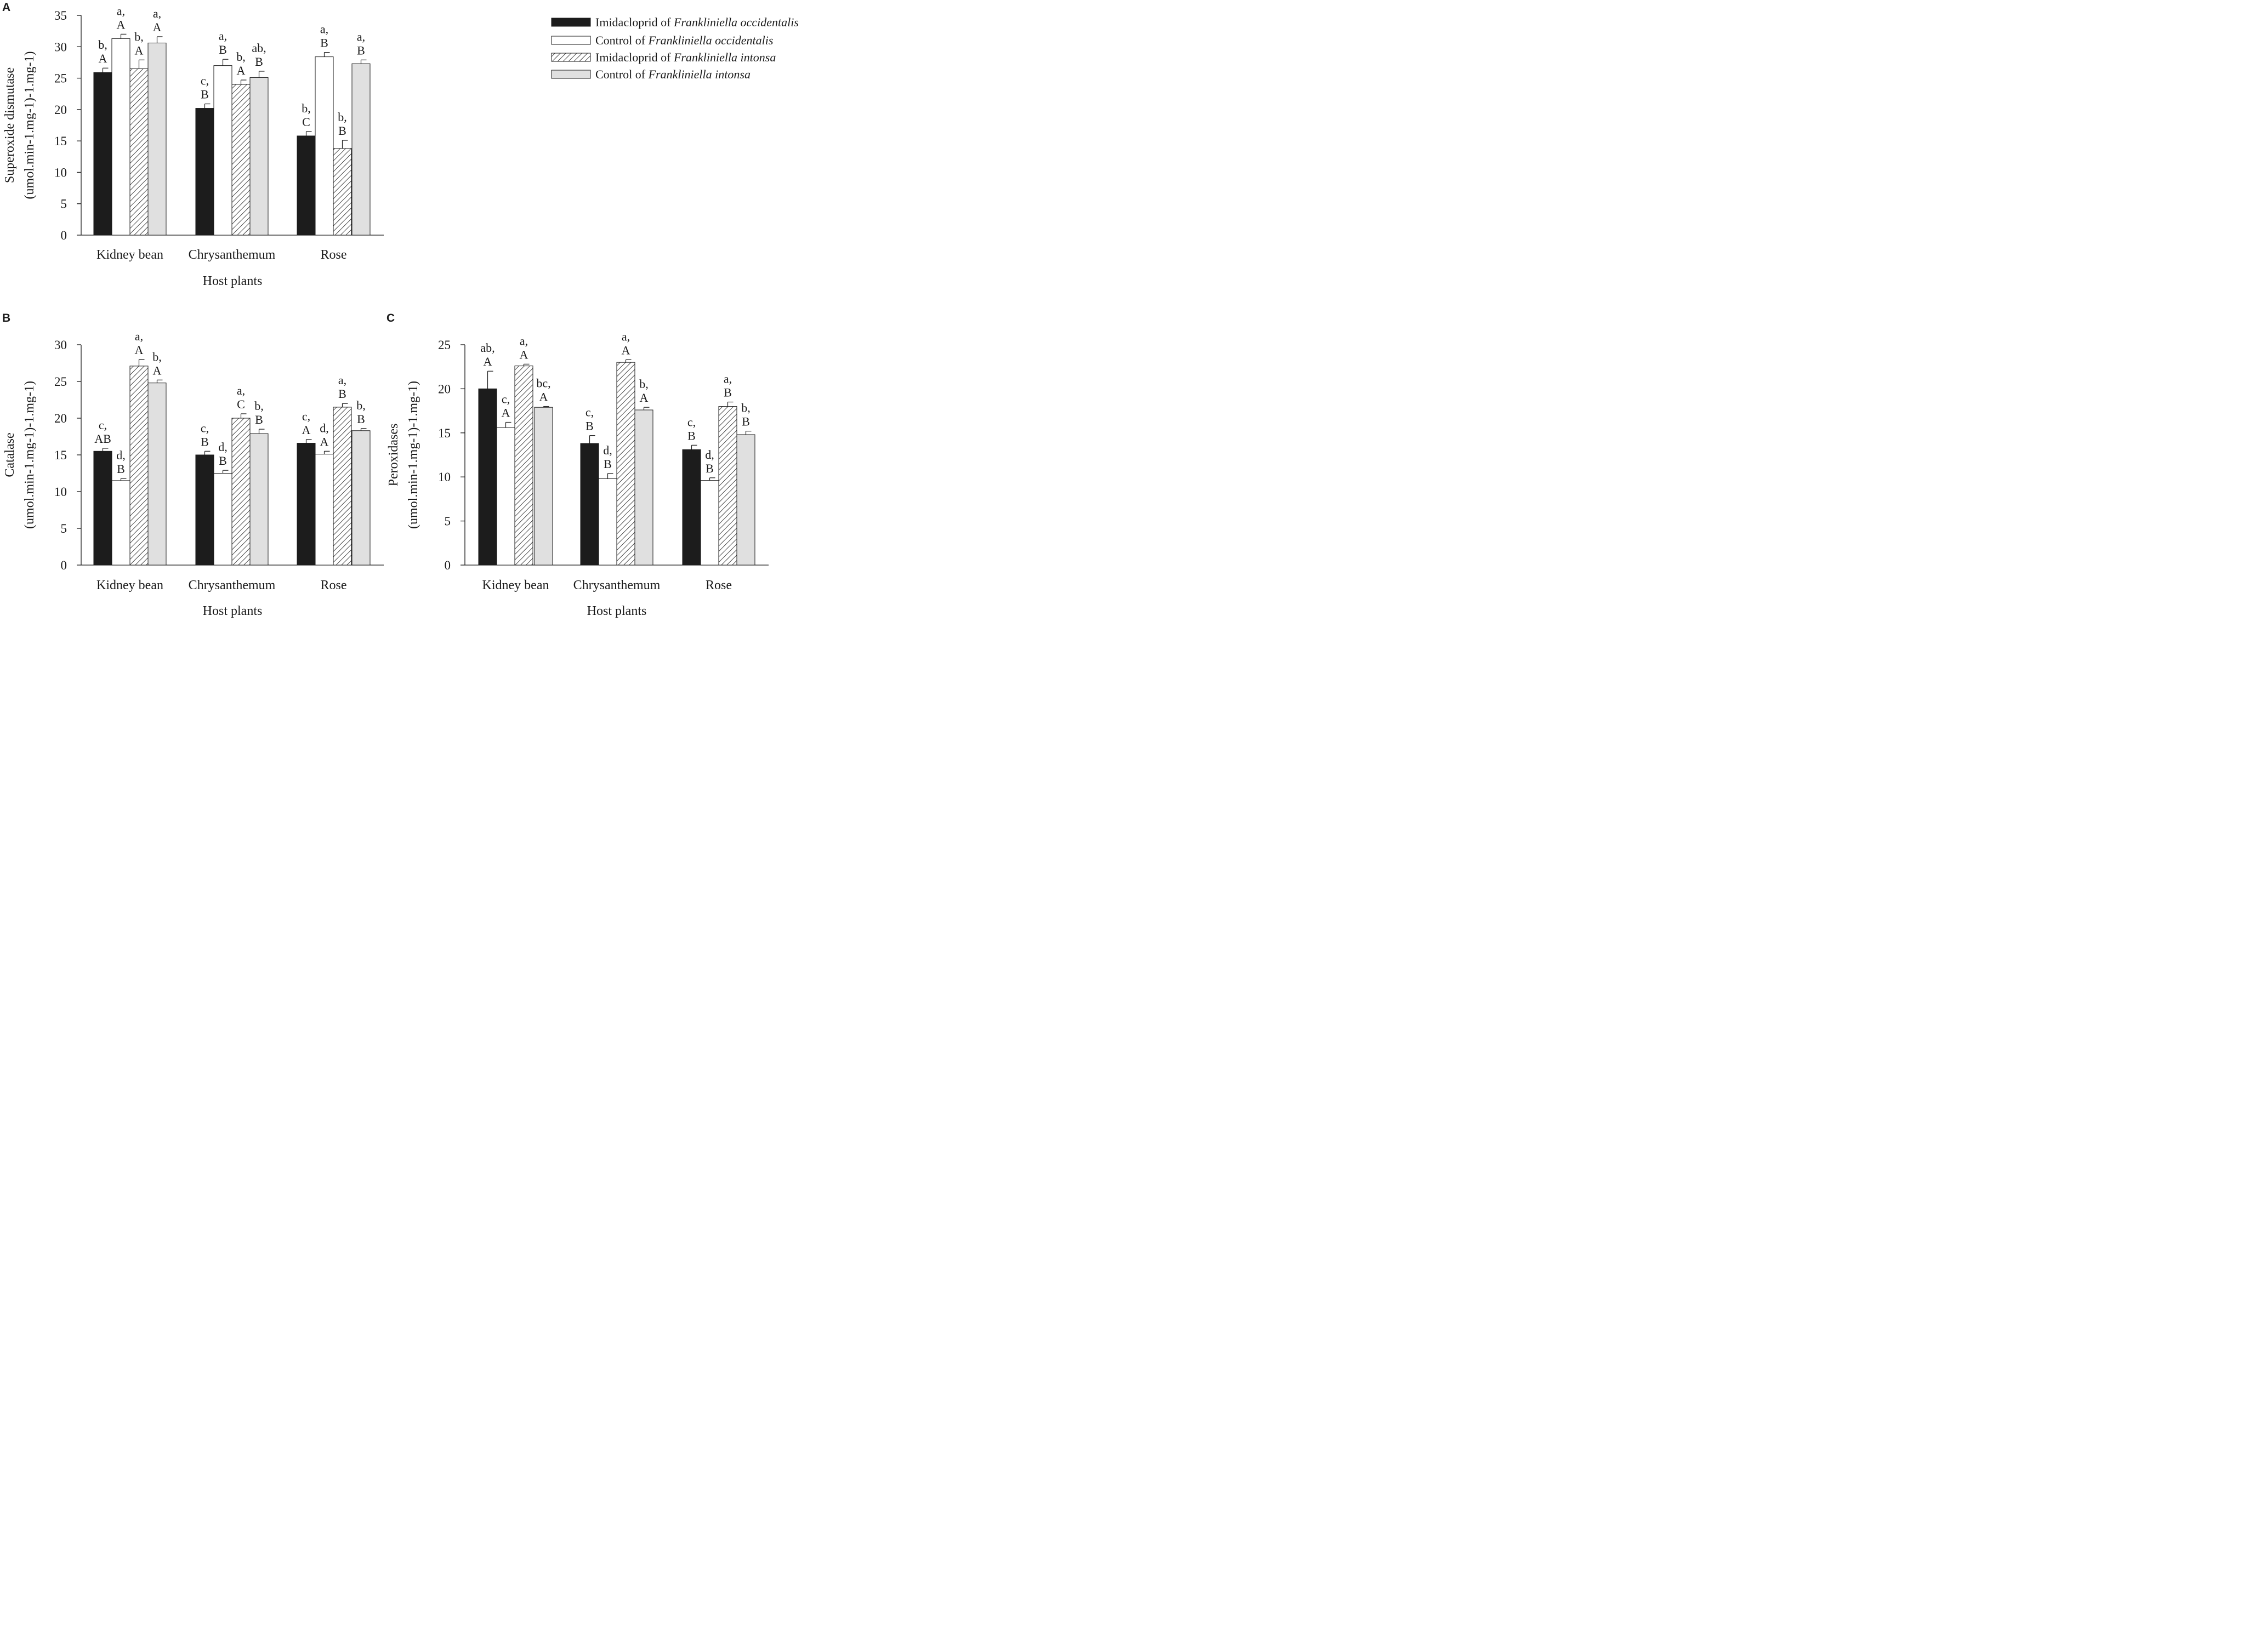 The image size is (2268, 1636). Describe the element at coordinates (334, 585) in the screenshot. I see `x-category-label: Rose` at that location.